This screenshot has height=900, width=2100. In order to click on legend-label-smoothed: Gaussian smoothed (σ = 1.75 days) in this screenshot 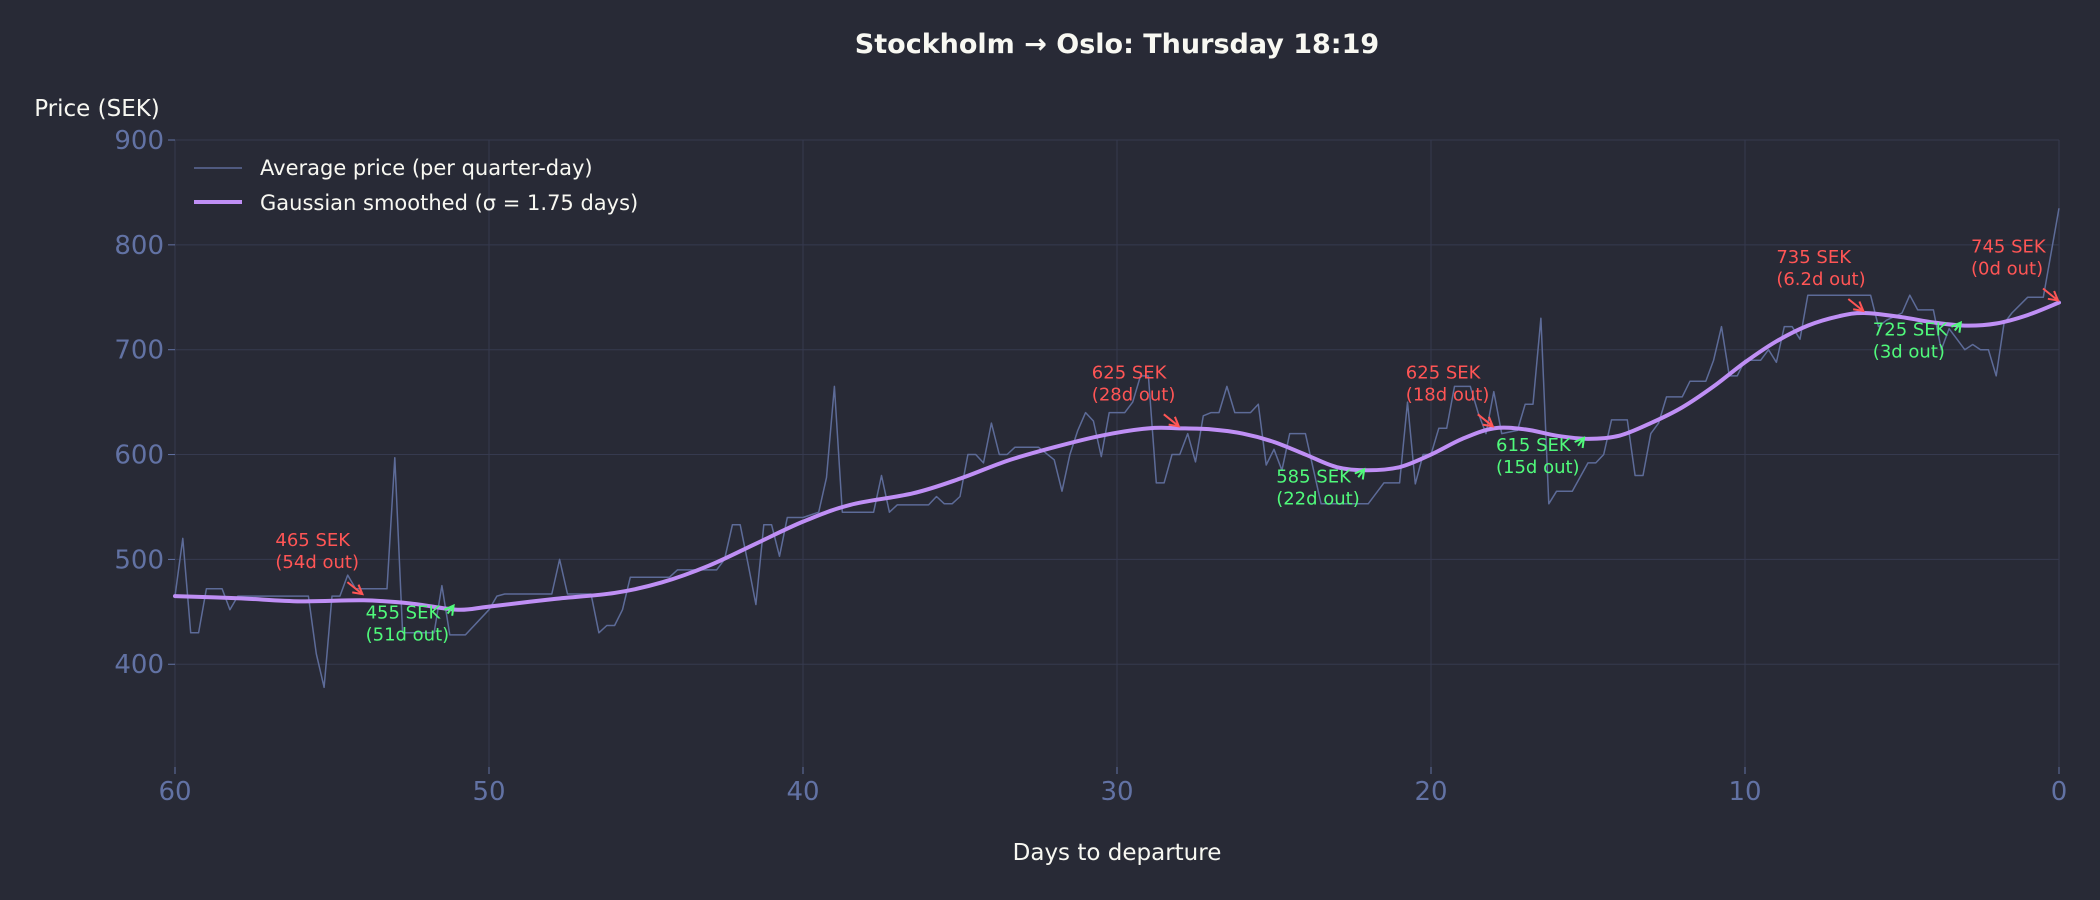, I will do `click(449, 203)`.